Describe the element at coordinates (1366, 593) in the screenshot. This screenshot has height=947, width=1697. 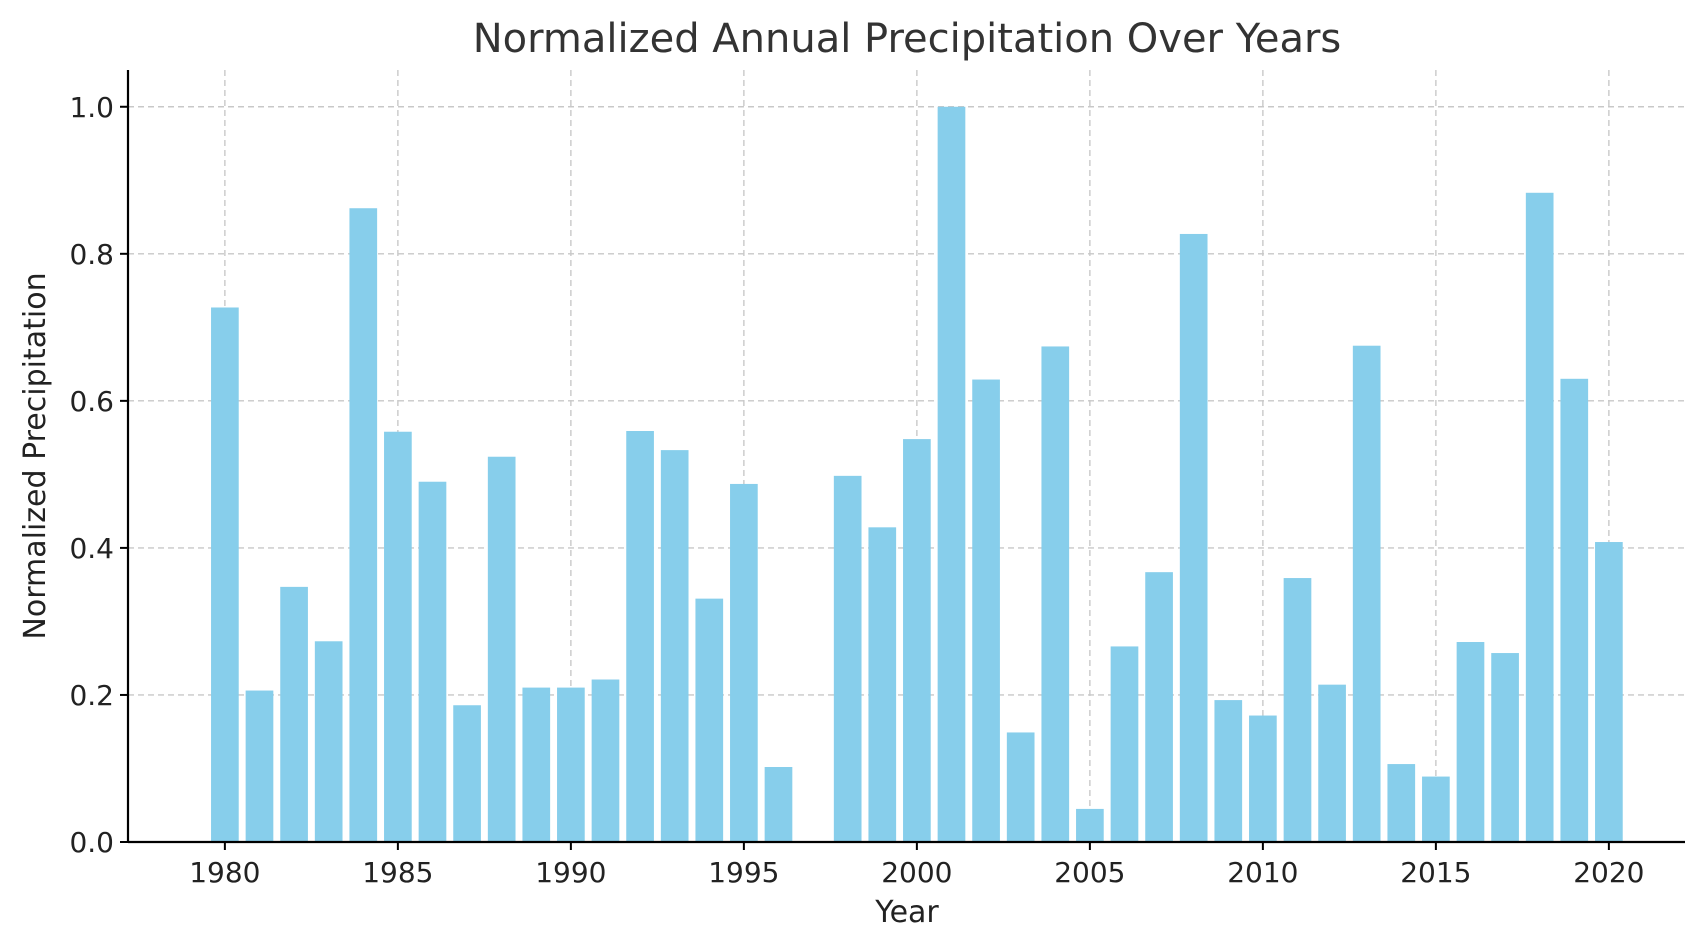
I see `bar-2013` at that location.